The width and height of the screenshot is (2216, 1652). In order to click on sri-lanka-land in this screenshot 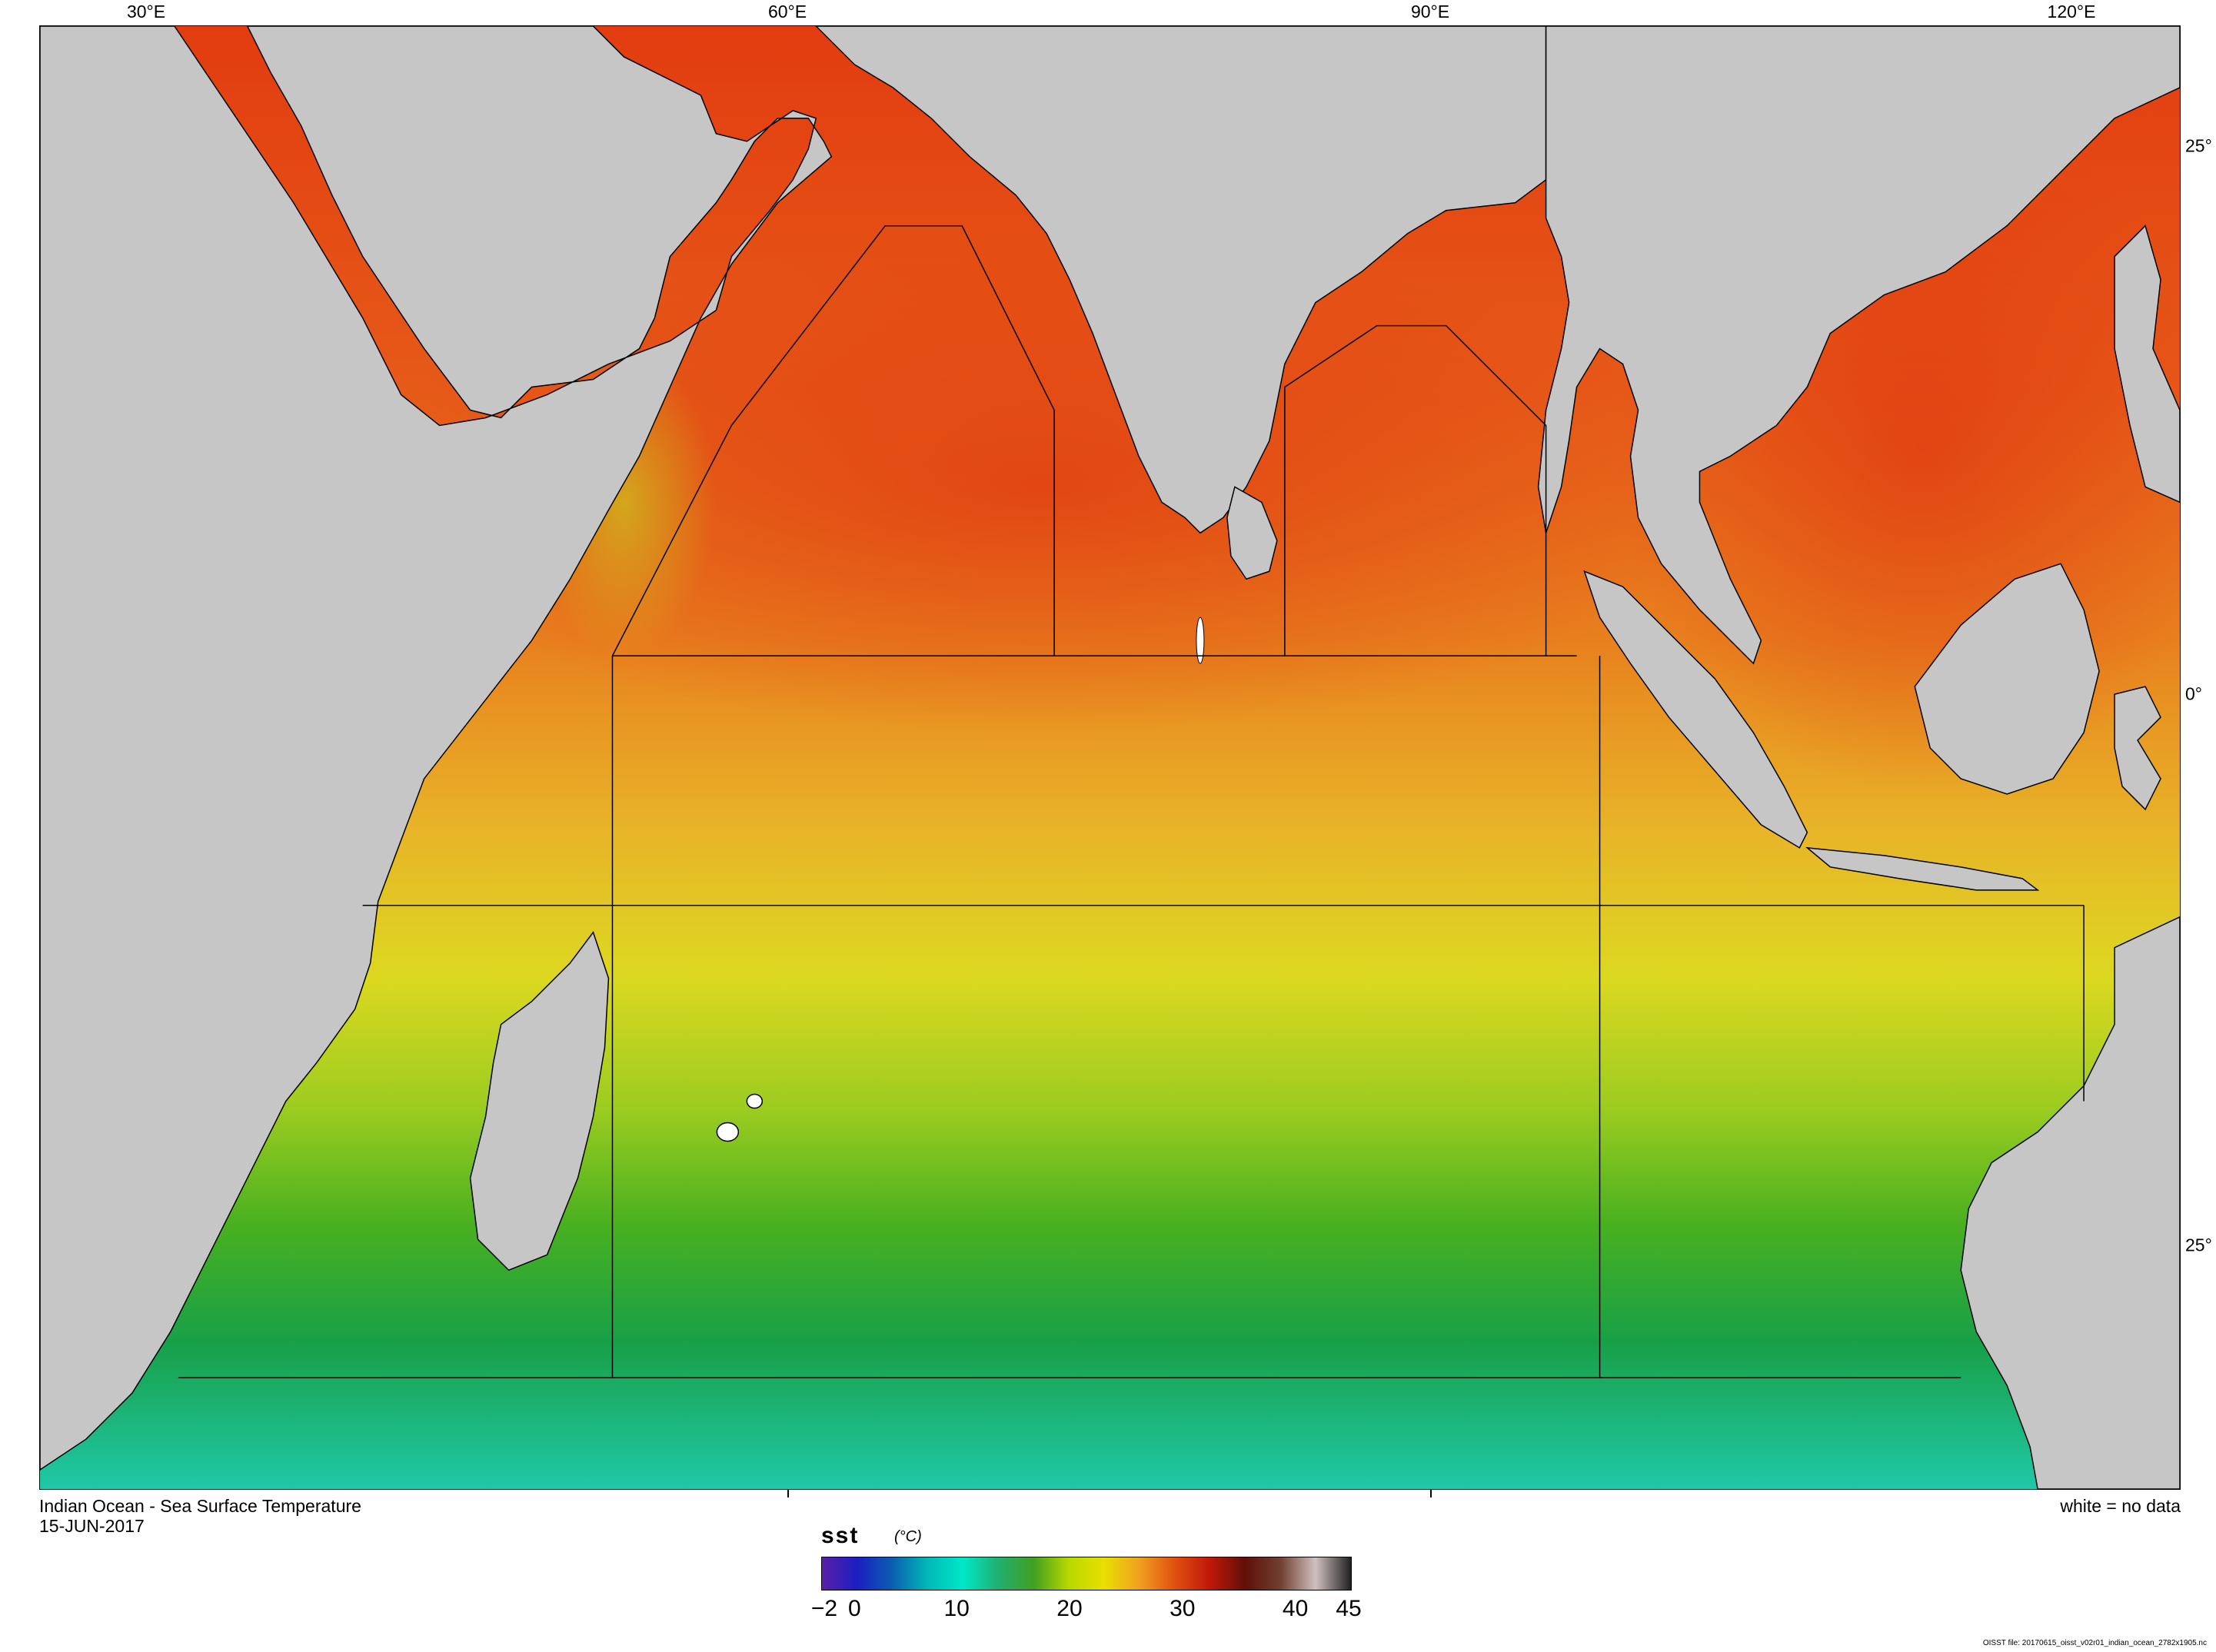, I will do `click(1252, 533)`.